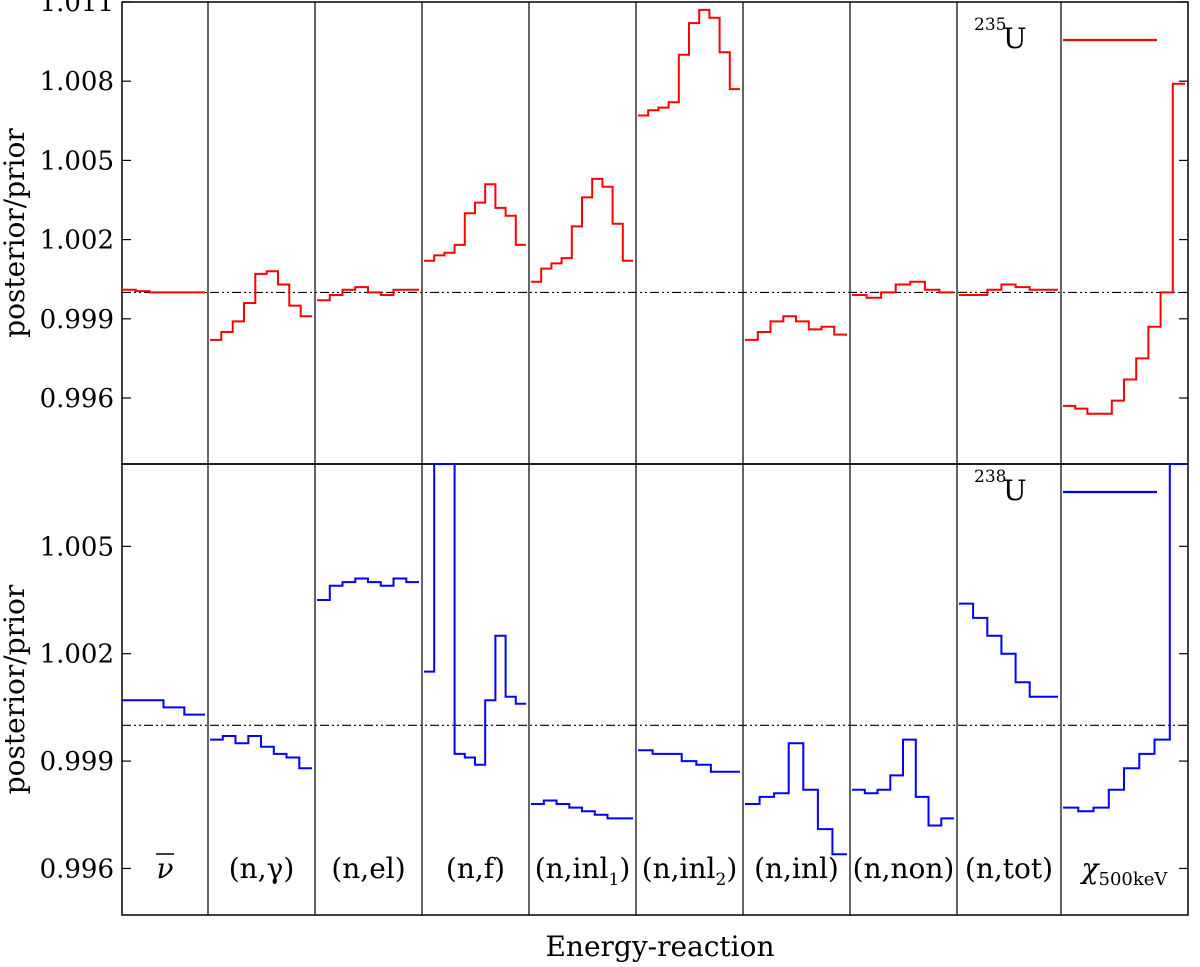 This screenshot has width=1200, height=967. Describe the element at coordinates (77, 9) in the screenshot. I see `y-tick-label: 1.011` at that location.